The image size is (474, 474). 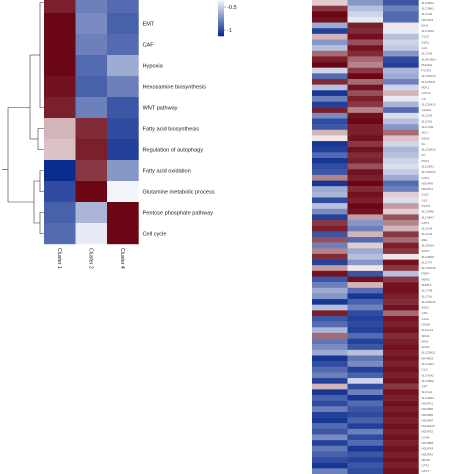 I want to click on pathway-cell-r9-c0, so click(x=60, y=192).